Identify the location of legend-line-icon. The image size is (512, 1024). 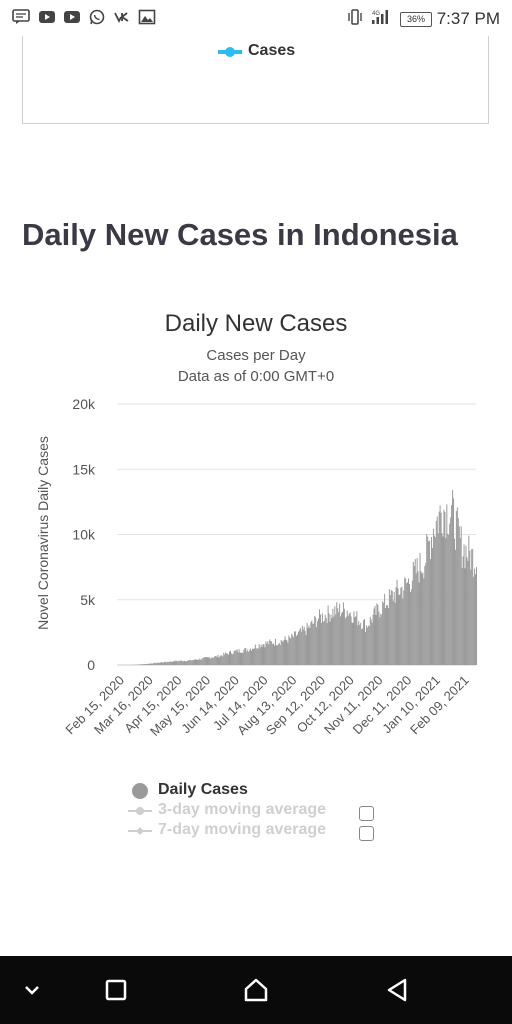
(140, 811).